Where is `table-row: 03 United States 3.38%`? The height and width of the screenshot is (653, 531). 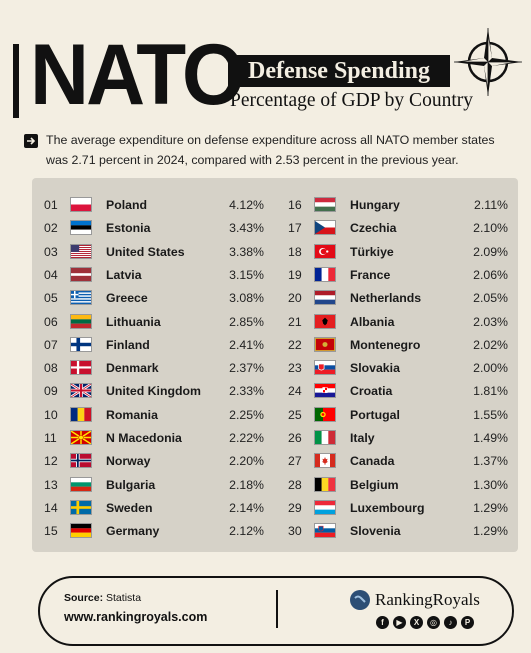
table-row: 03 United States 3.38% is located at coordinates (154, 252).